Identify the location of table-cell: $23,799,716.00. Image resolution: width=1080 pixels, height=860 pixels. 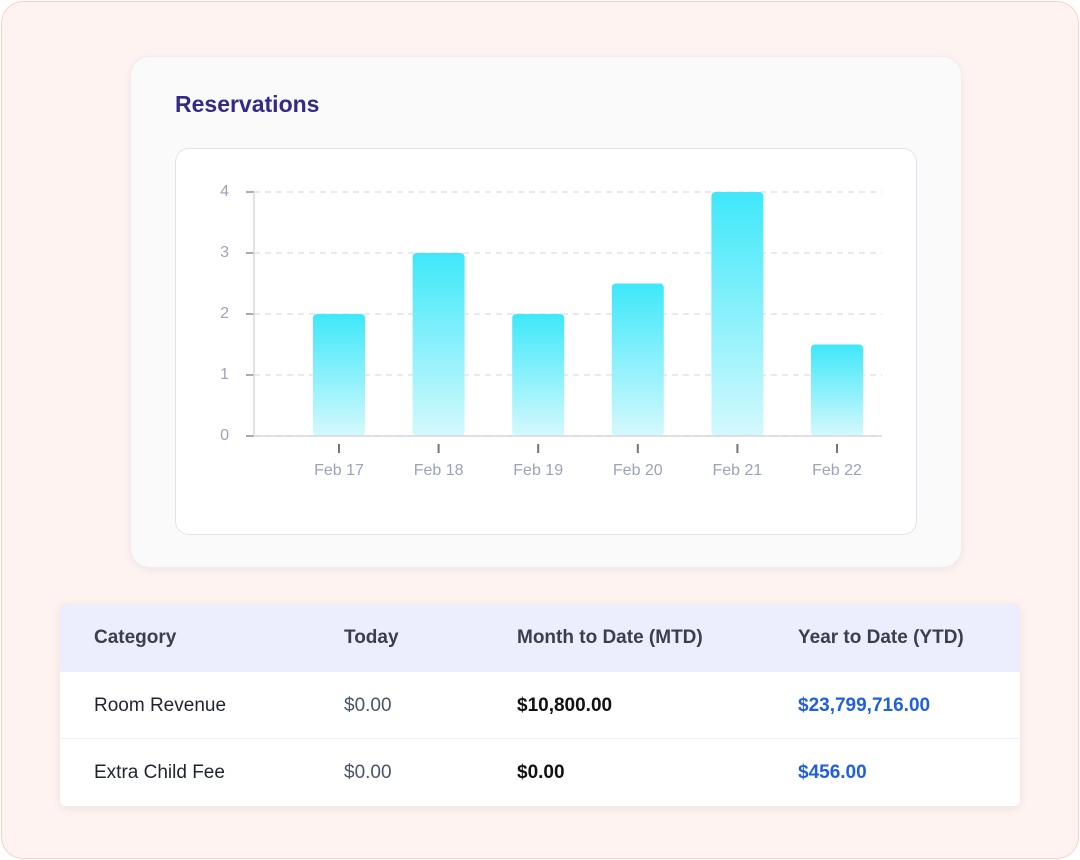
(864, 705).